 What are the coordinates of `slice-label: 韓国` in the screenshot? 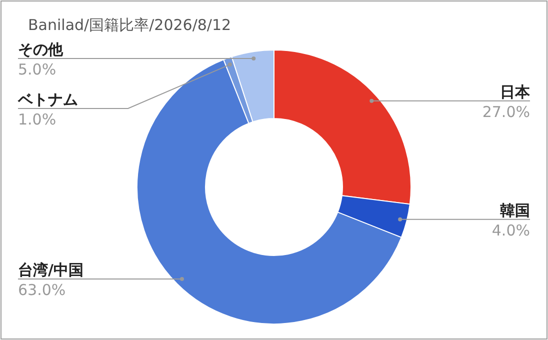 It's located at (515, 210).